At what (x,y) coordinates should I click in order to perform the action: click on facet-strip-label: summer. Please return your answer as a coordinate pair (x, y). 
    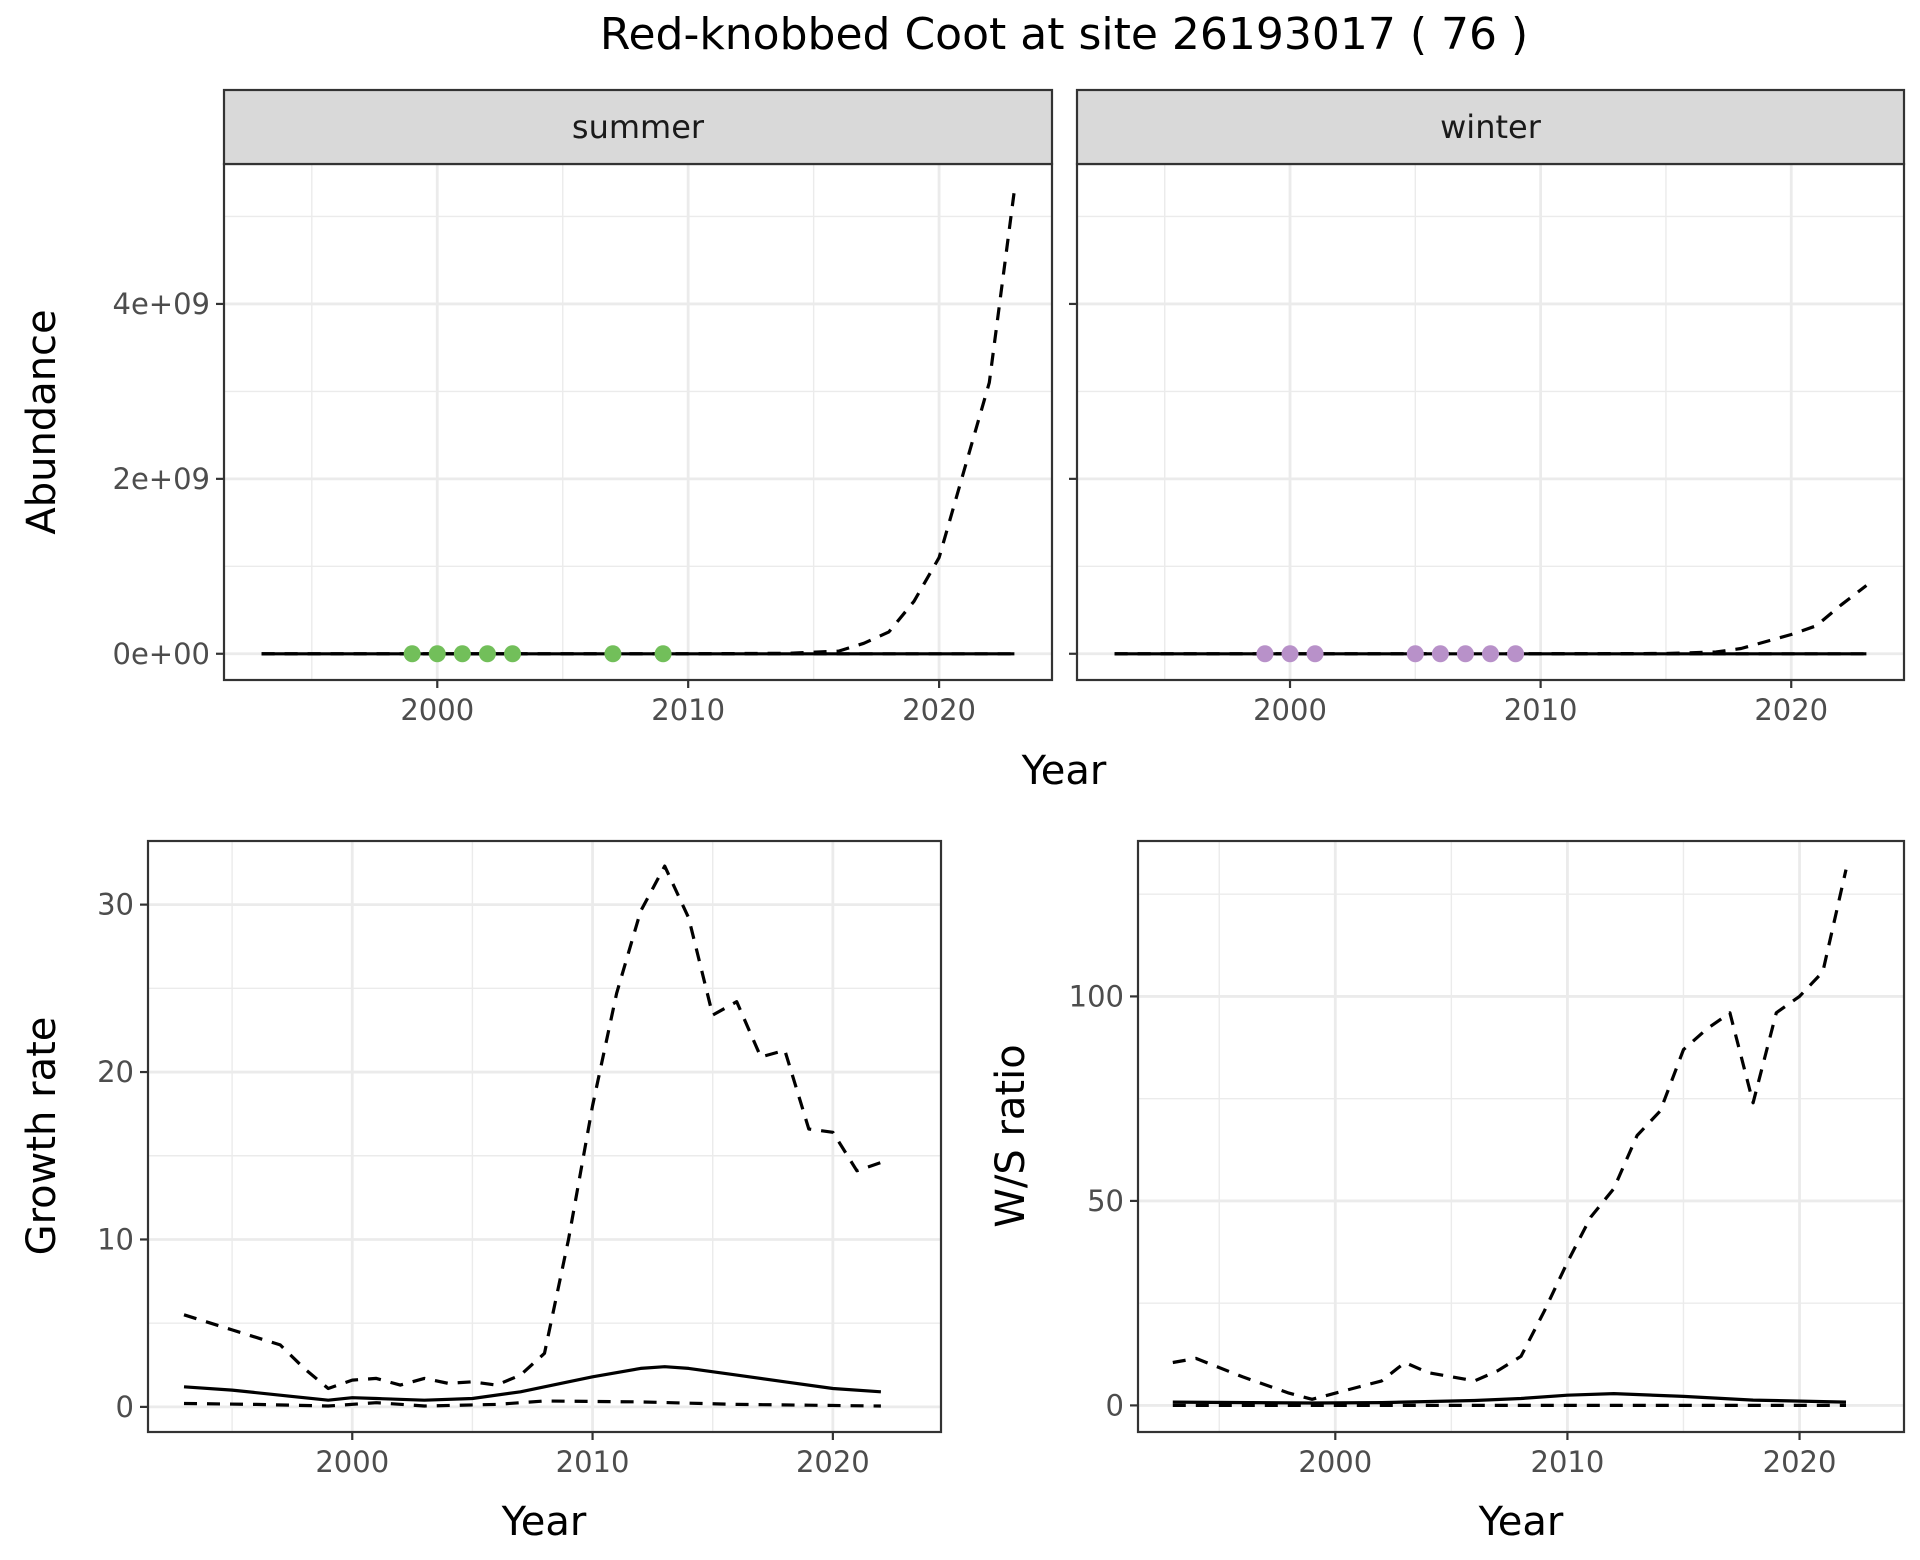
    Looking at the image, I should click on (638, 127).